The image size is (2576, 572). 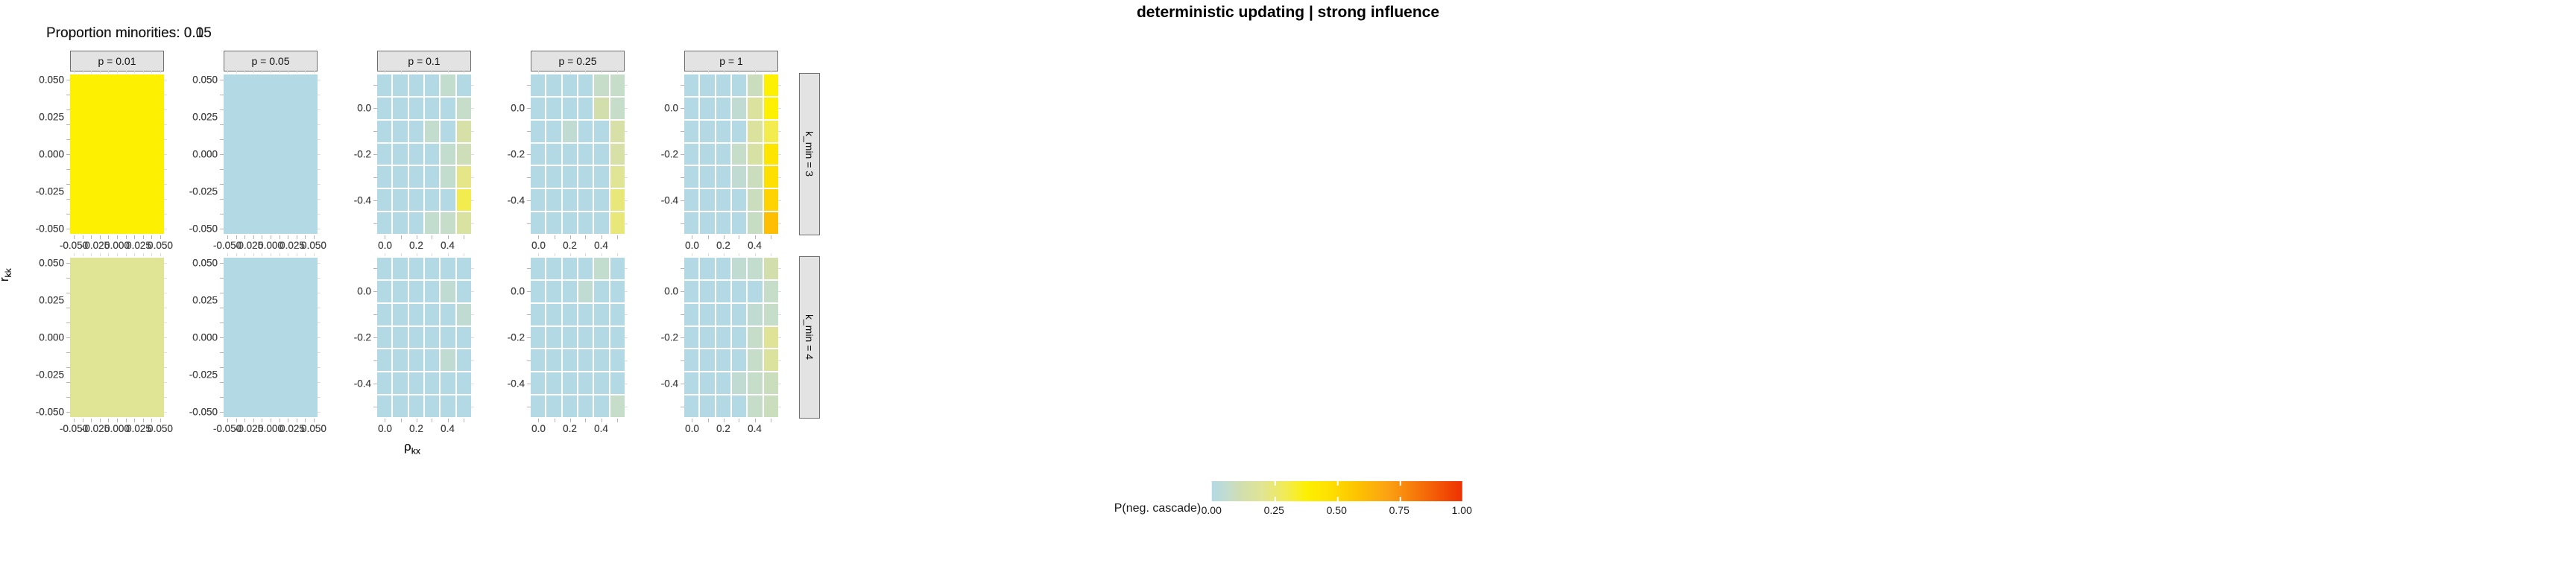 What do you see at coordinates (117, 154) in the screenshot?
I see `heatmap-fill` at bounding box center [117, 154].